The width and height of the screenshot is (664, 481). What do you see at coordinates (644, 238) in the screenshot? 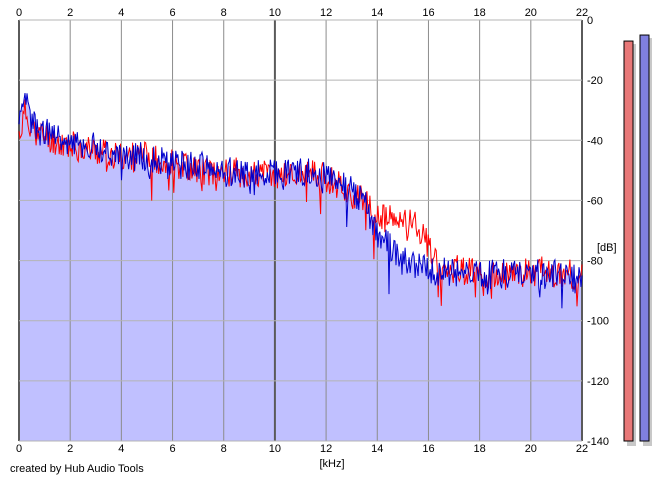
I see `level-meter-right` at bounding box center [644, 238].